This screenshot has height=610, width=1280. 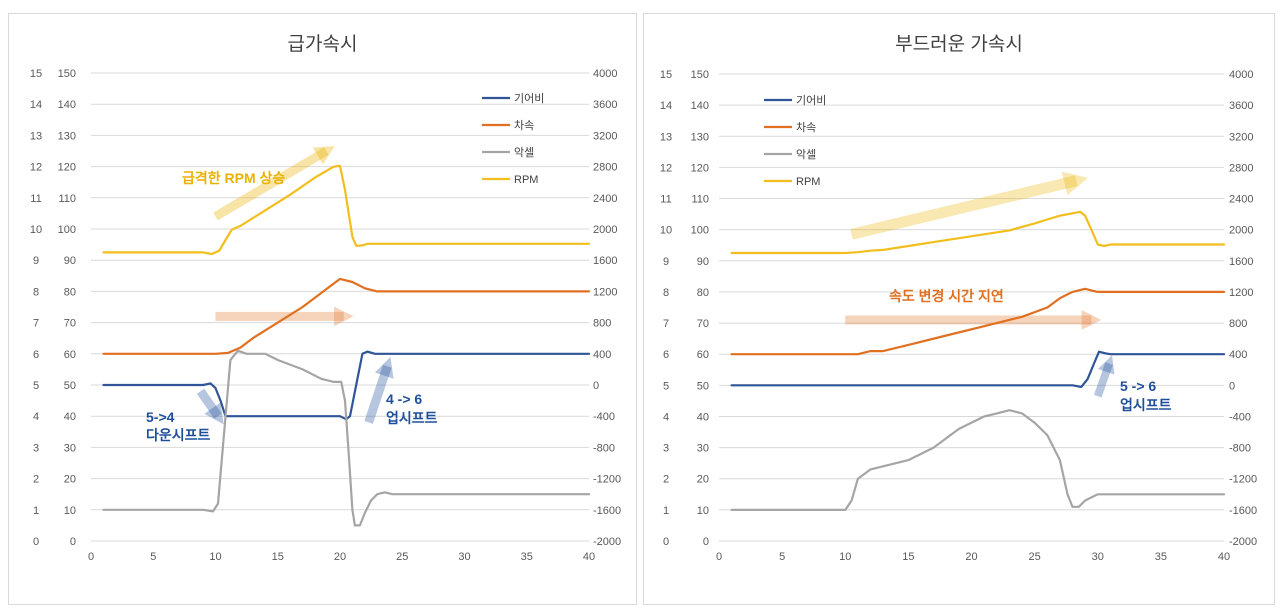 What do you see at coordinates (70, 261) in the screenshot?
I see `y-axis-left-tick-label: 90` at bounding box center [70, 261].